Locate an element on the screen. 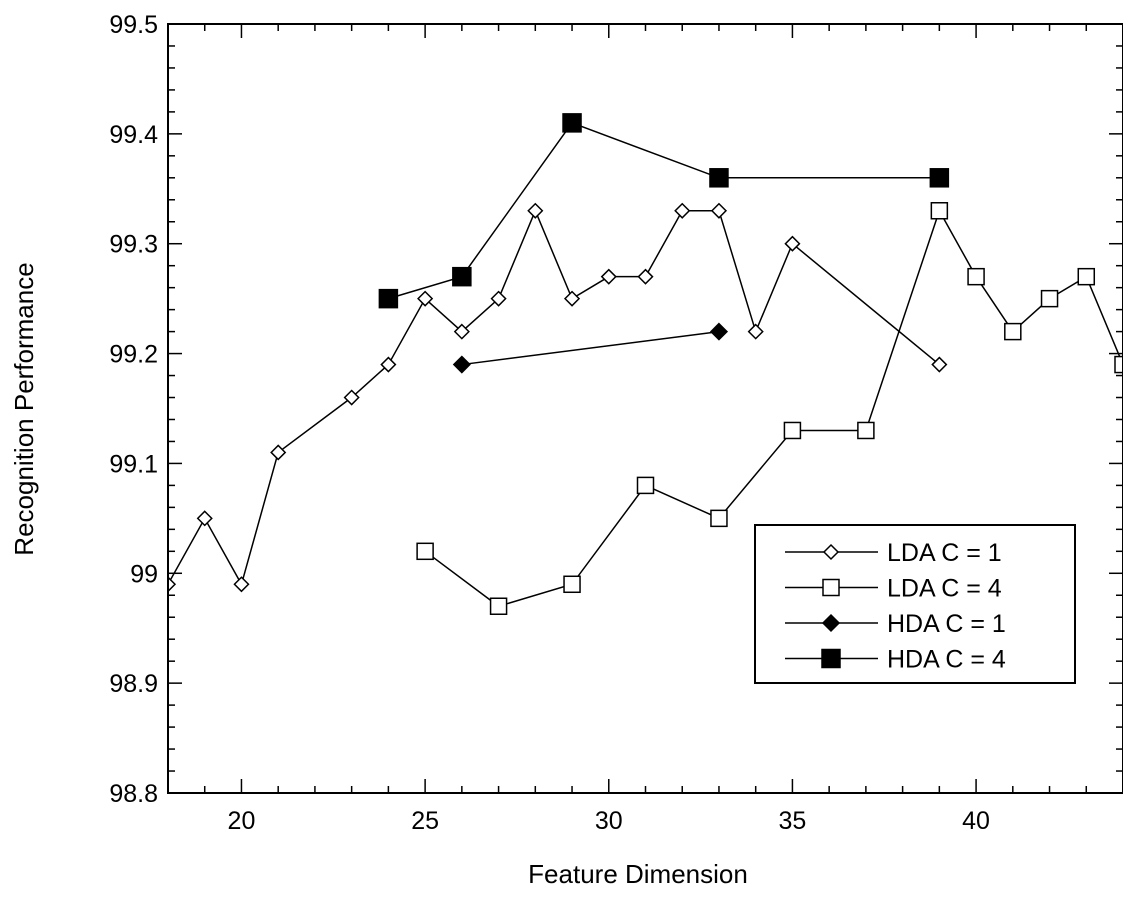 This screenshot has width=1123, height=903. legend: LDA C = 1 LDA C = 4 HDA C = 1 HDA C = 4 is located at coordinates (915, 604).